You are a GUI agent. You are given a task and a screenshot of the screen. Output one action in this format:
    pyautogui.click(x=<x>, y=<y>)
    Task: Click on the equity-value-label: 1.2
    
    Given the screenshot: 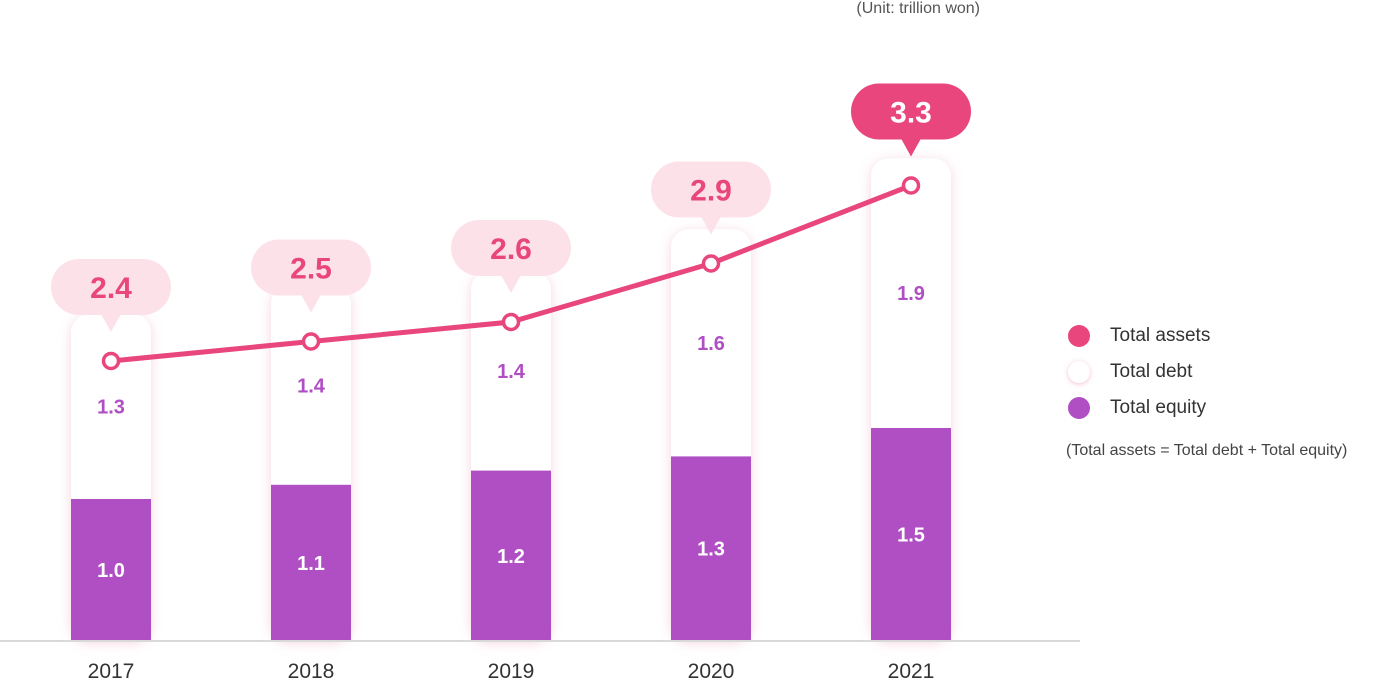 What is the action you would take?
    pyautogui.click(x=511, y=557)
    